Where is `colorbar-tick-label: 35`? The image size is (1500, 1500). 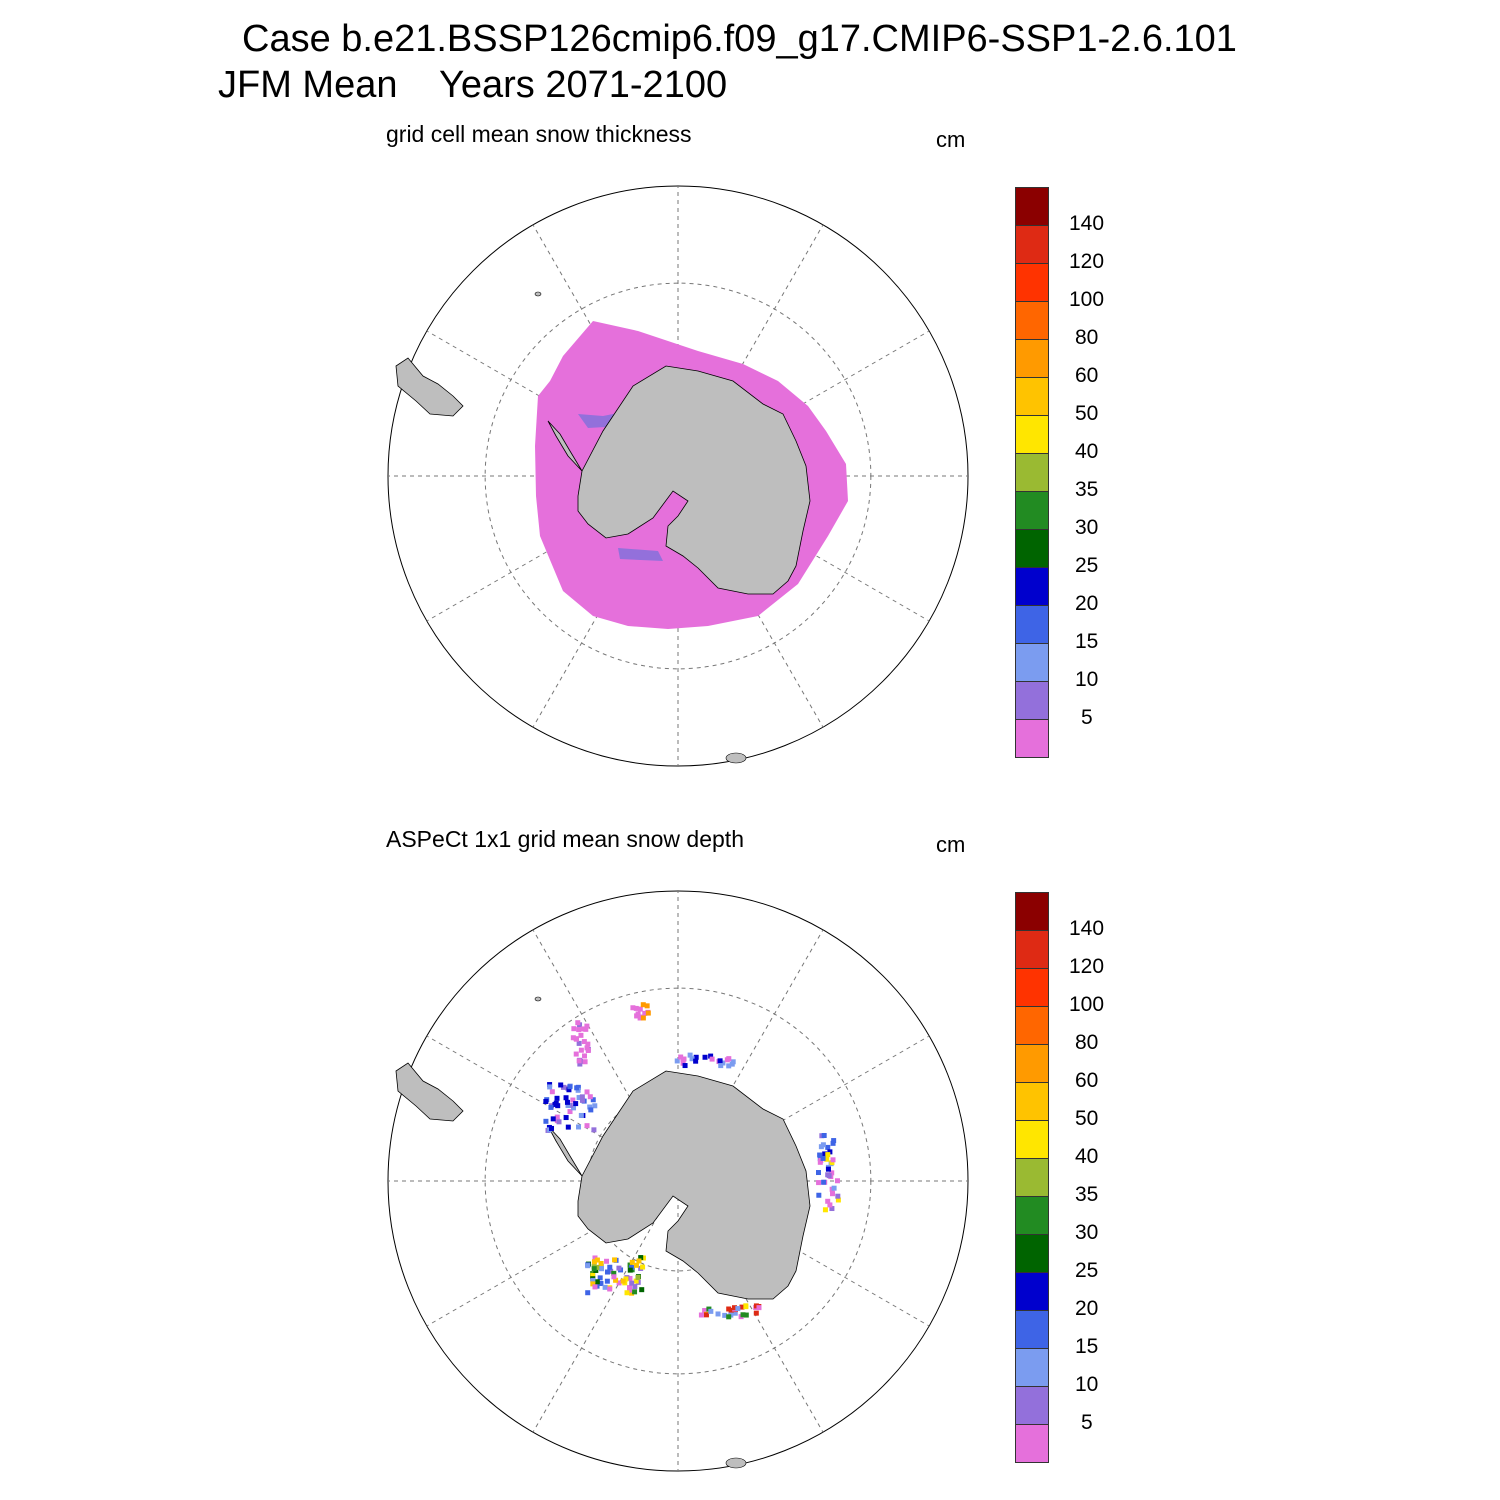 colorbar-tick-label: 35 is located at coordinates (1087, 1194).